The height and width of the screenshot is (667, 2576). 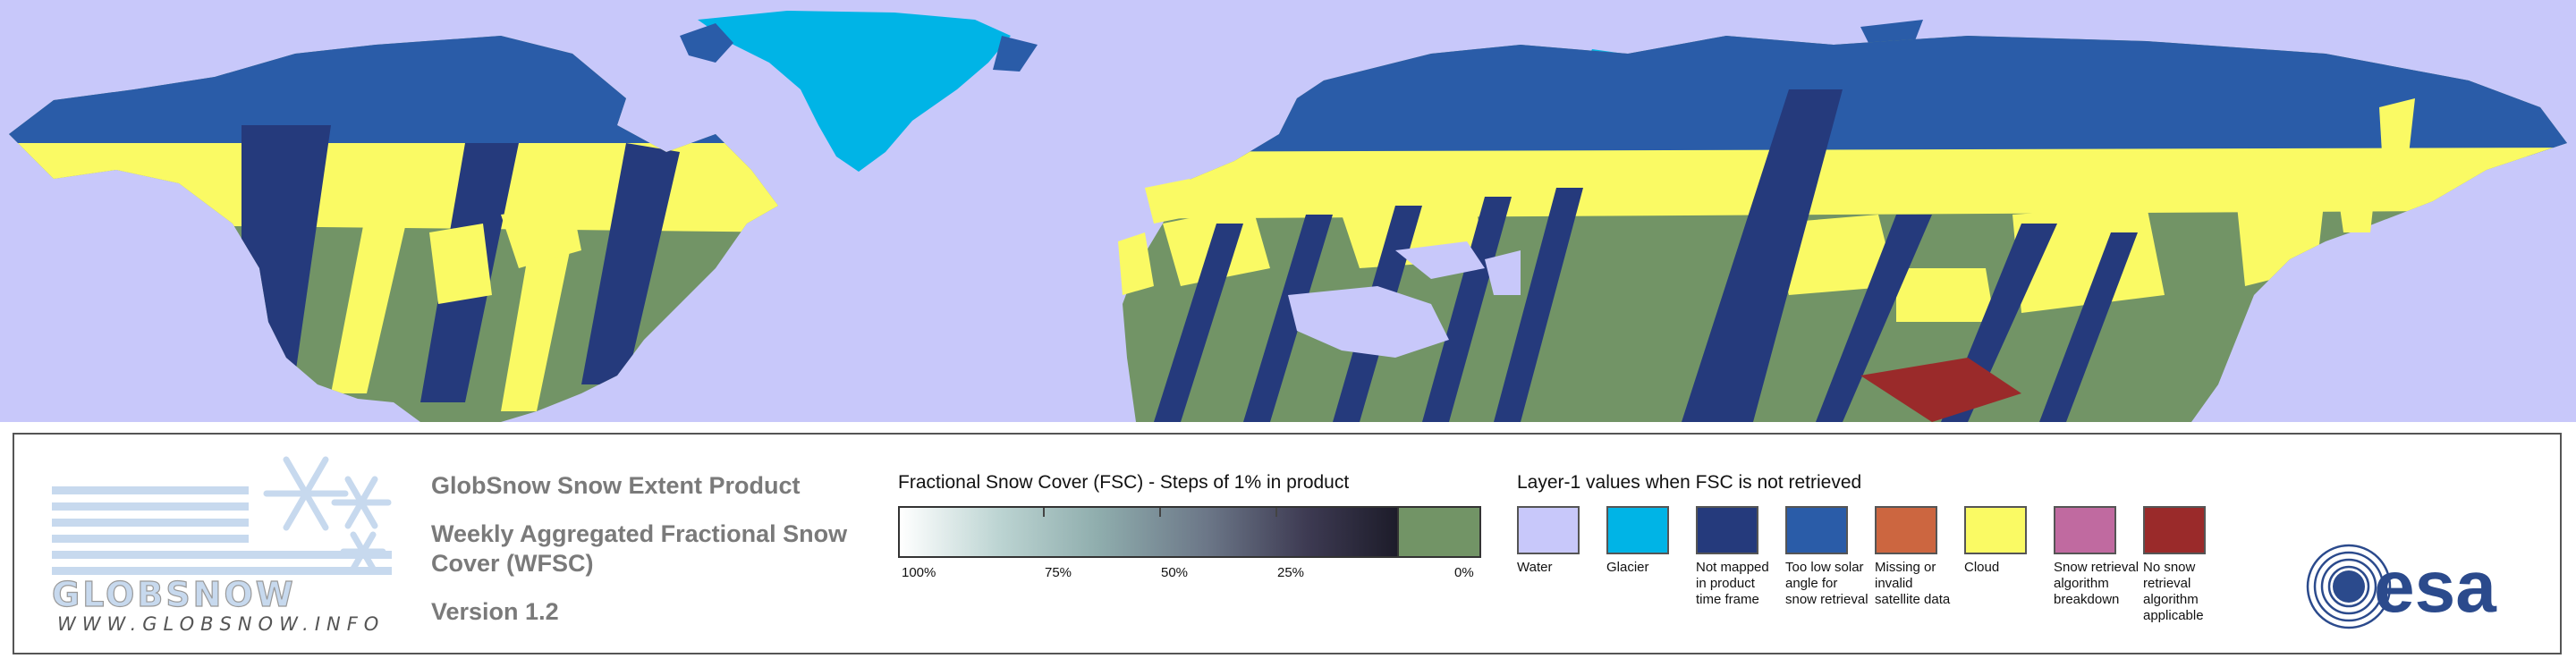 I want to click on esa-logo: esa, so click(x=2429, y=586).